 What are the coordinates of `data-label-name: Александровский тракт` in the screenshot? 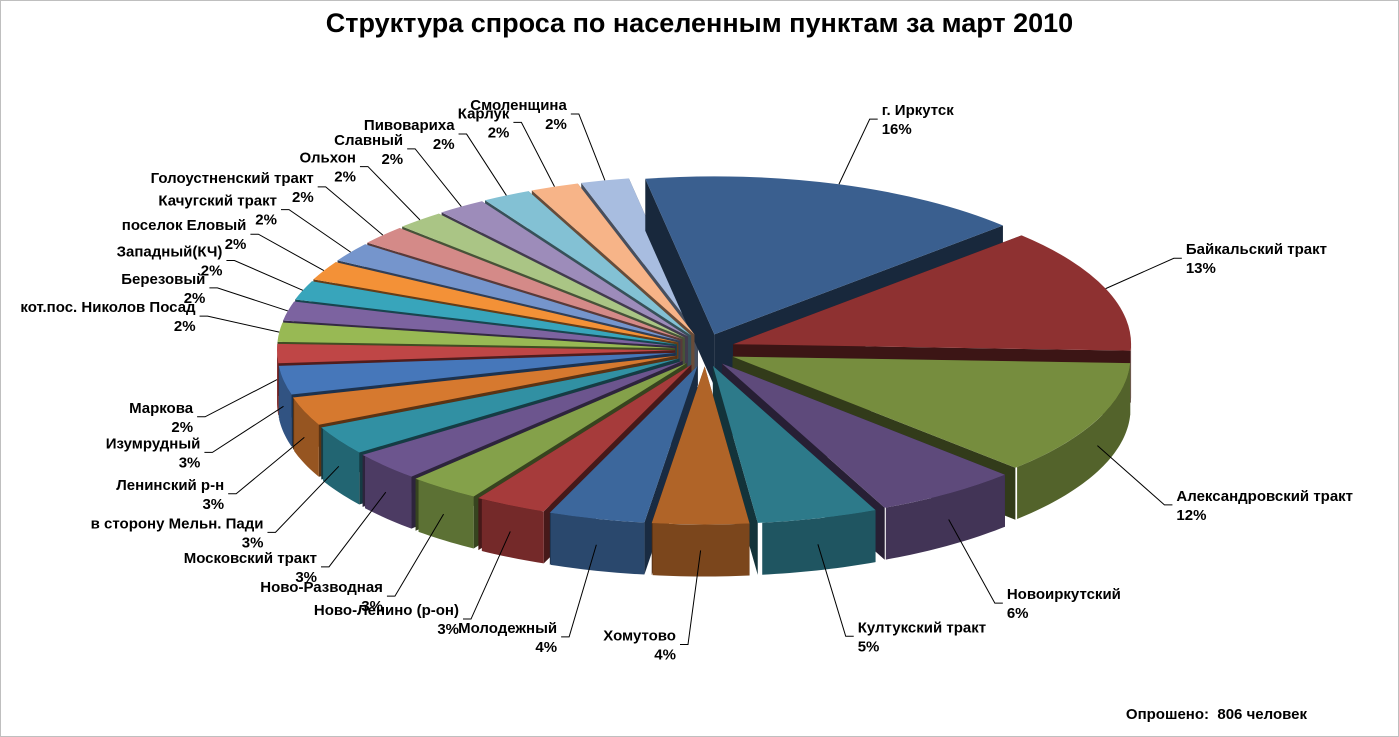 It's located at (1264, 496).